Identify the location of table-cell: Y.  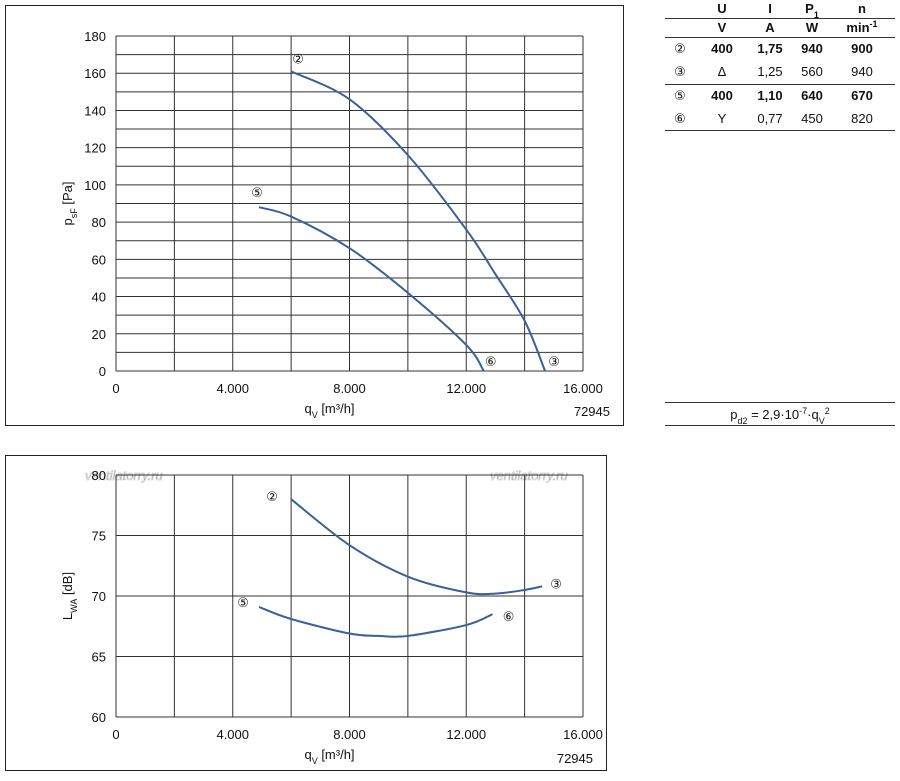
(722, 118).